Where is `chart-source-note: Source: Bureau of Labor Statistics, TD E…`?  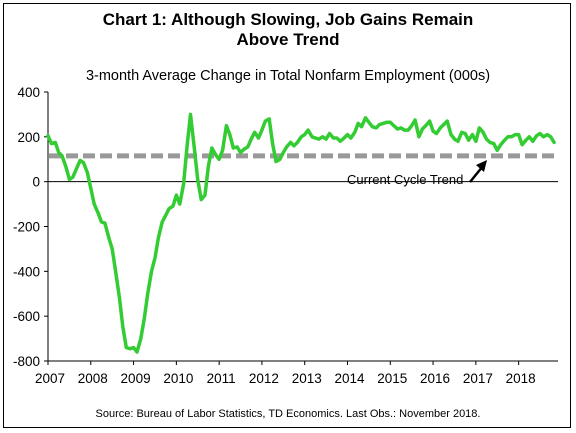
chart-source-note: Source: Bureau of Labor Statistics, TD E… is located at coordinates (288, 414).